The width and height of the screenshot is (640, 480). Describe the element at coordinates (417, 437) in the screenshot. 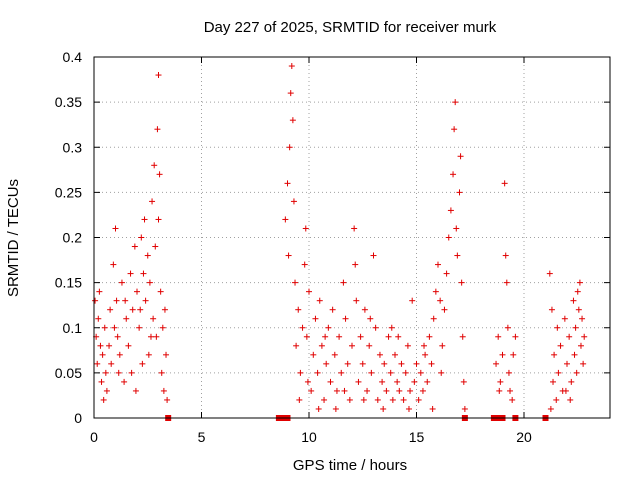

I see `x-tick-label: 15` at that location.